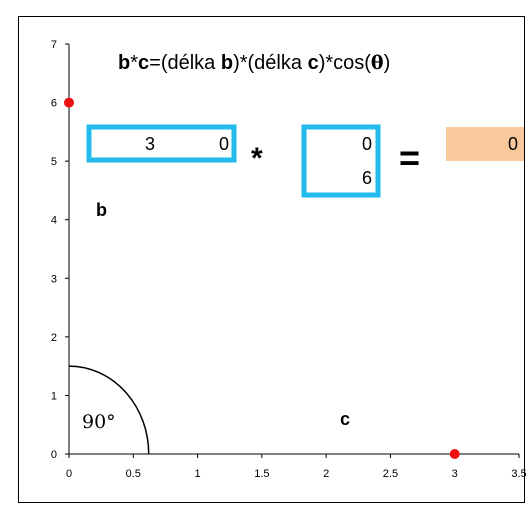  What do you see at coordinates (185, 63) in the screenshot?
I see `formula-mid: =(délka` at bounding box center [185, 63].